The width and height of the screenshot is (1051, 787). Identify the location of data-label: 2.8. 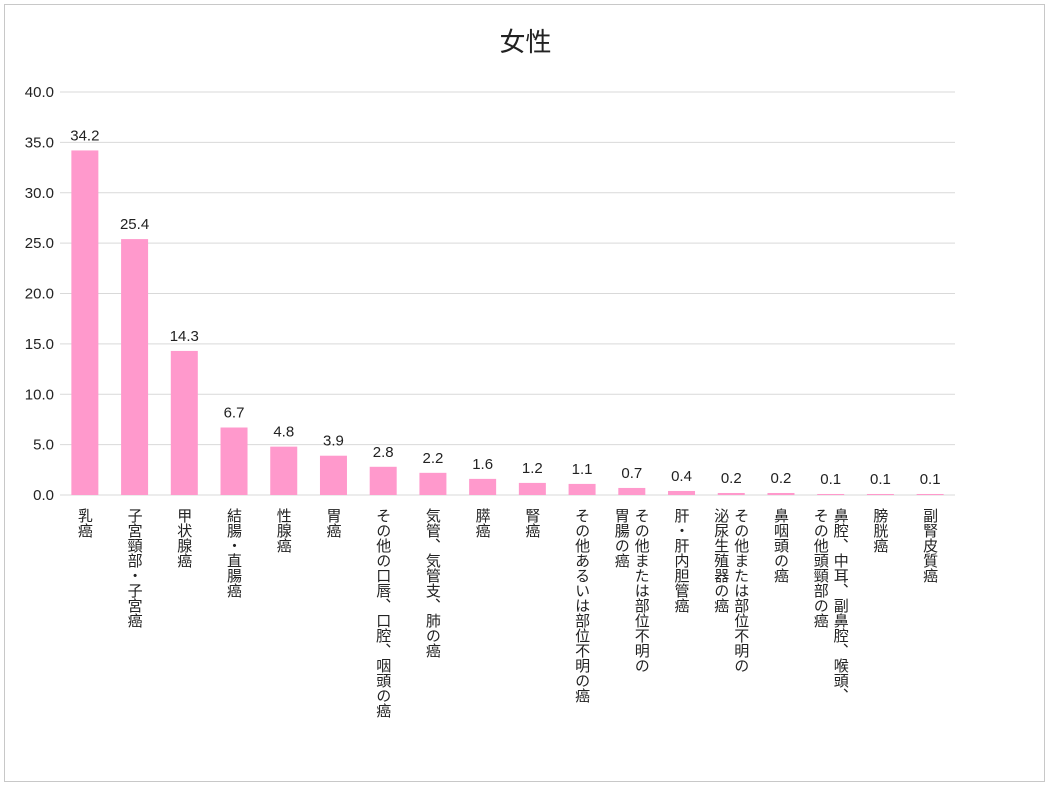
(383, 452).